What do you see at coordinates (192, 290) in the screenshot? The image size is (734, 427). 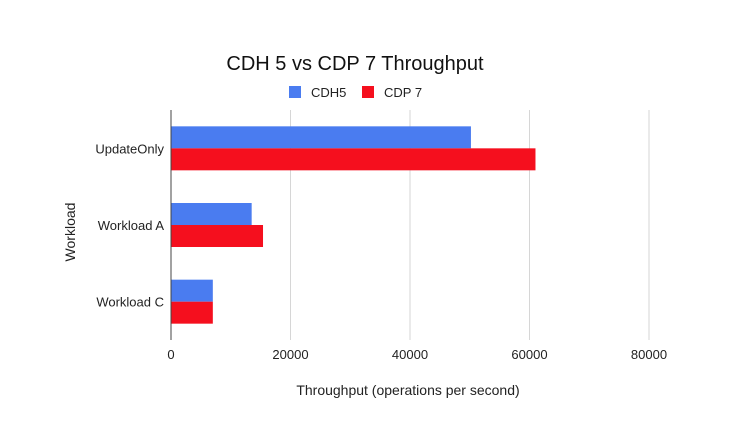 I see `bar-cdh5-workload-c` at bounding box center [192, 290].